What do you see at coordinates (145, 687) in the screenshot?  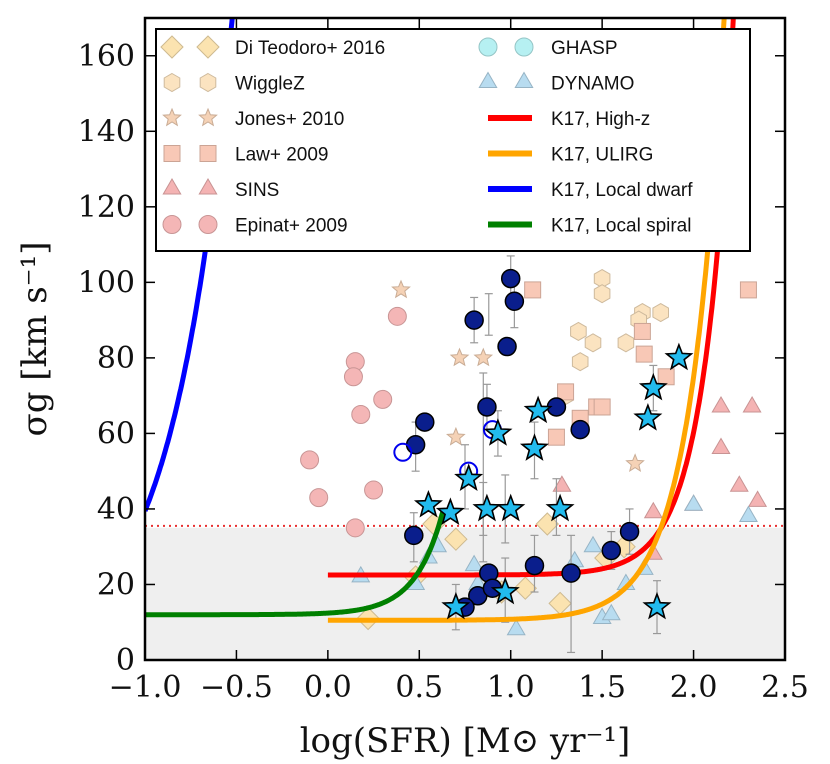 I see `x-tick-label: −1.0` at bounding box center [145, 687].